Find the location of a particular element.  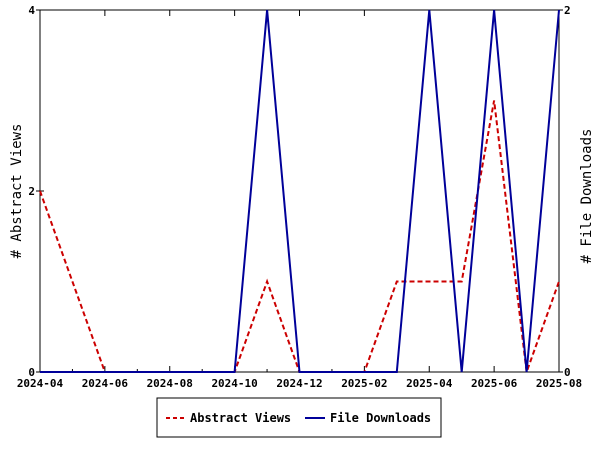

x-tick-label: 2025-02 is located at coordinates (364, 383).